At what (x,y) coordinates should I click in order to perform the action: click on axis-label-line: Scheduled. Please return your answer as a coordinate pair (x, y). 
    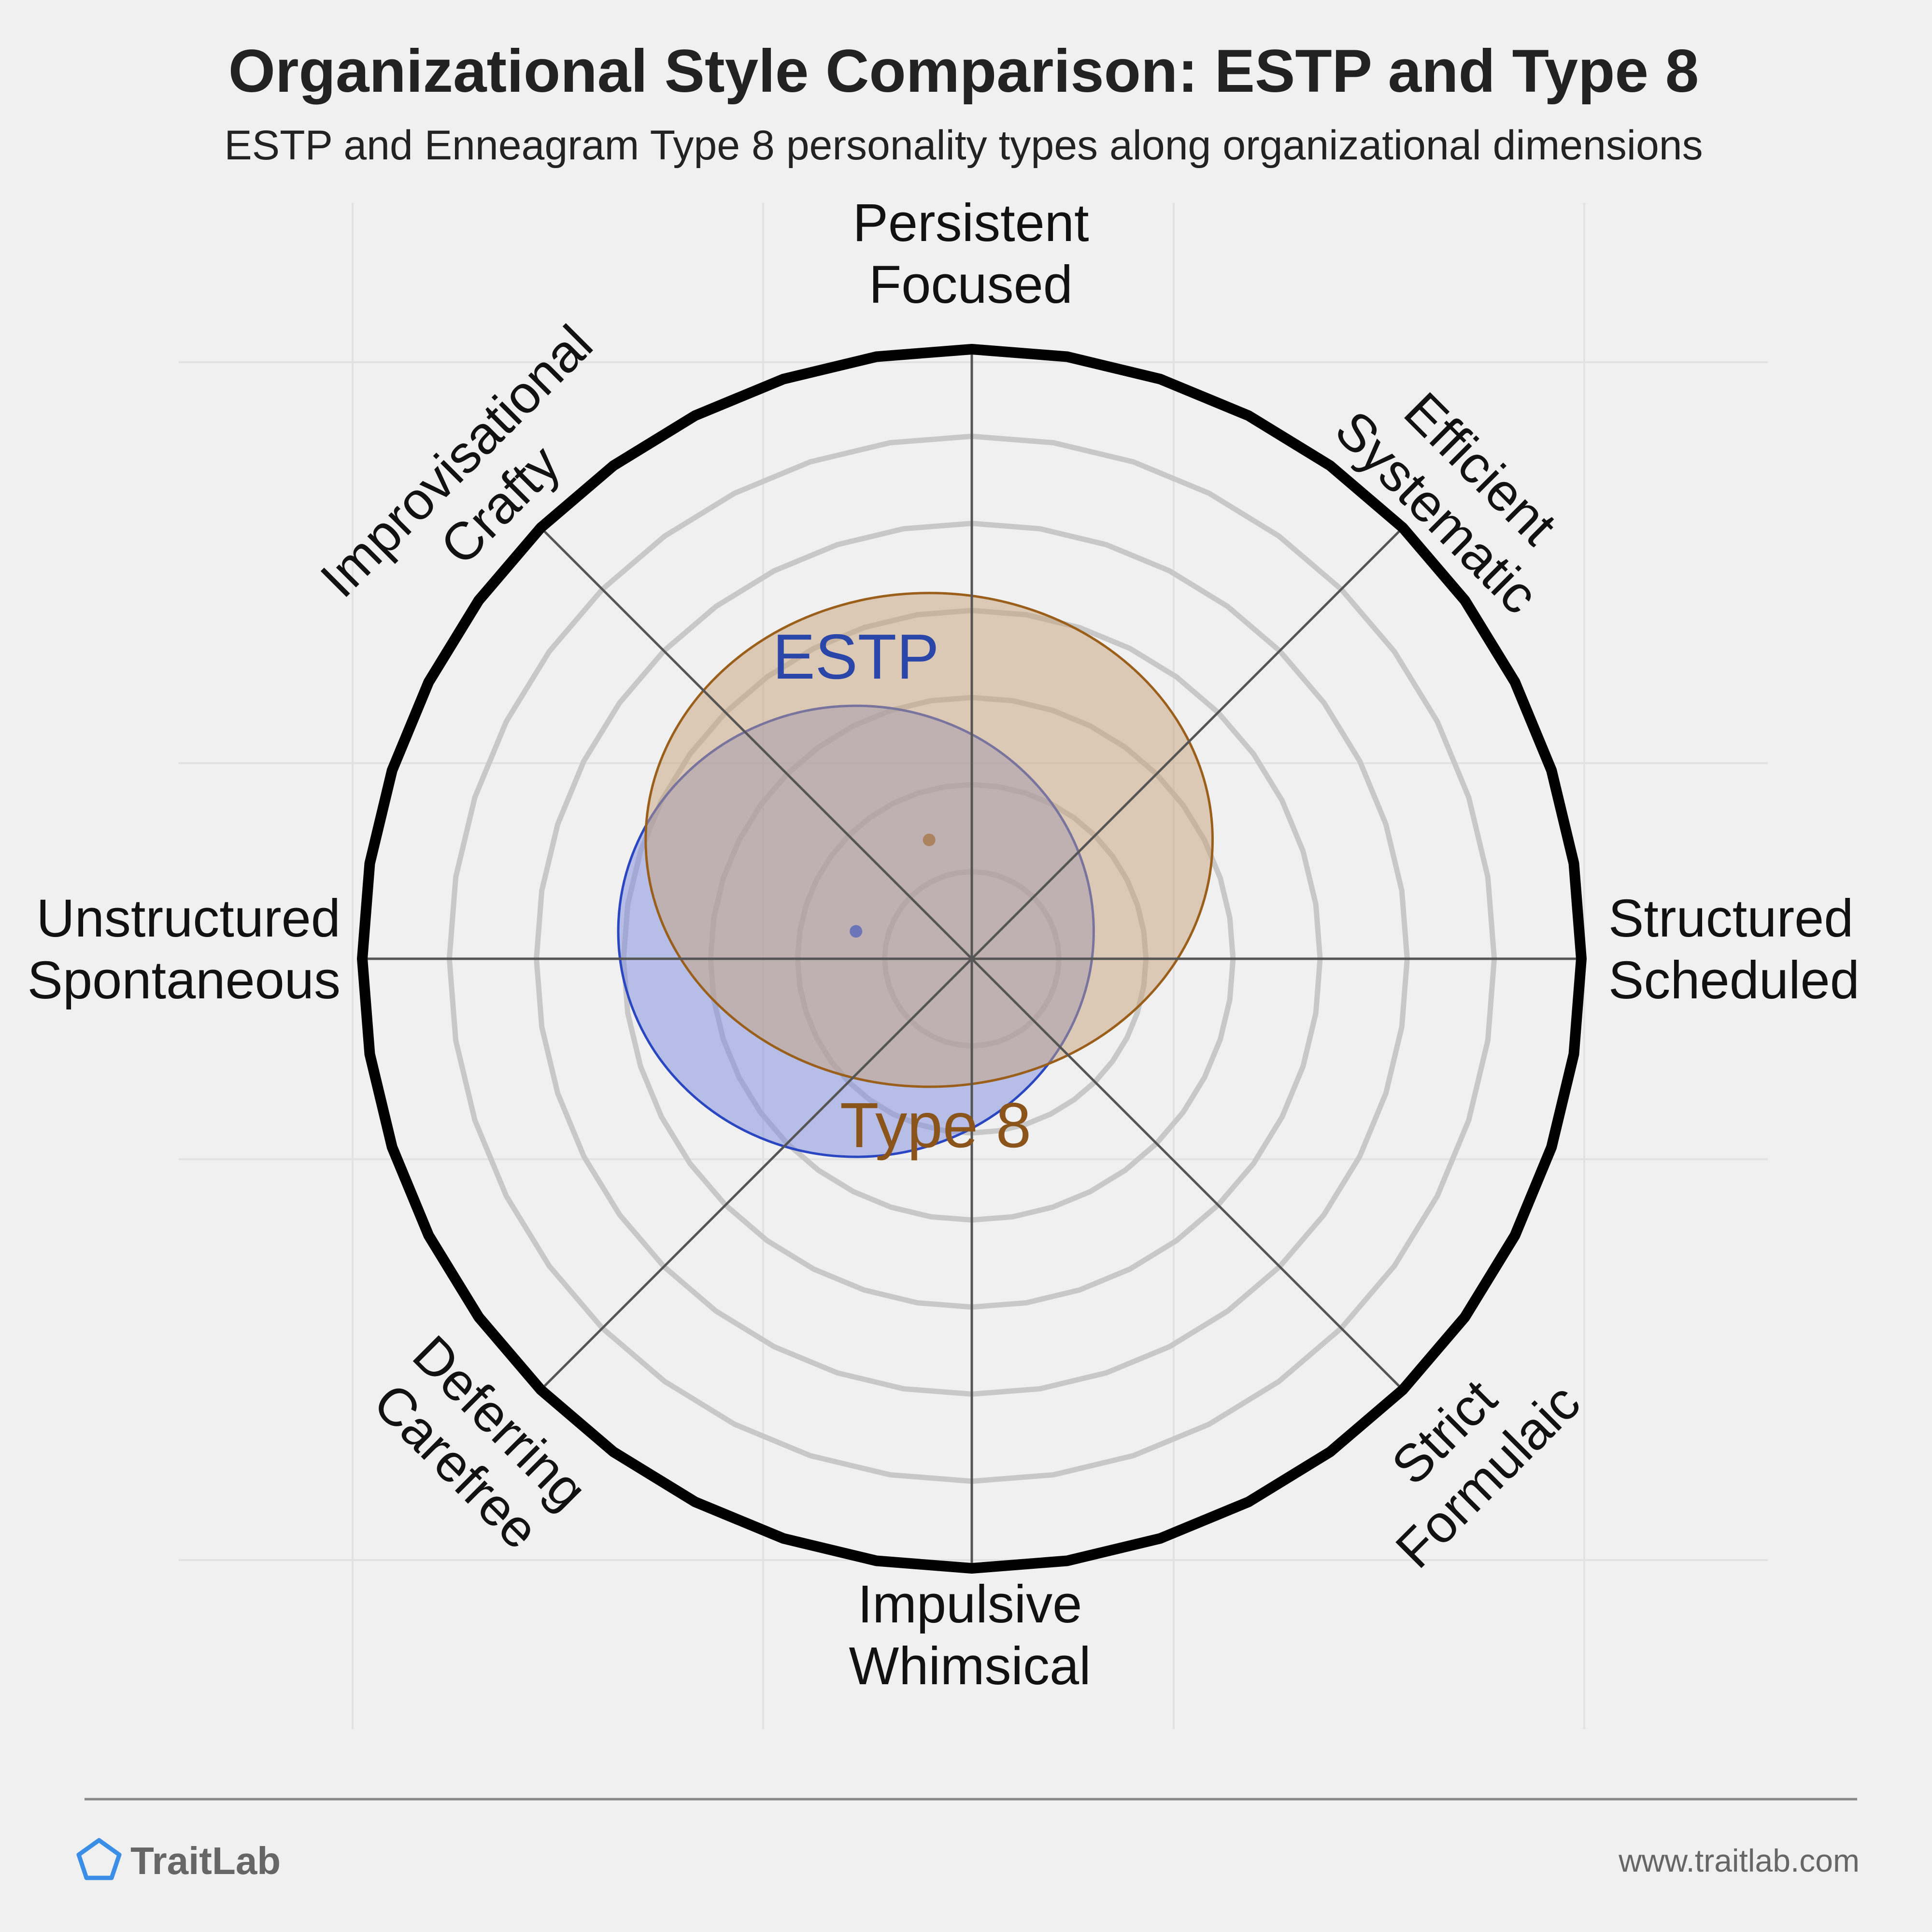
    Looking at the image, I should click on (1734, 980).